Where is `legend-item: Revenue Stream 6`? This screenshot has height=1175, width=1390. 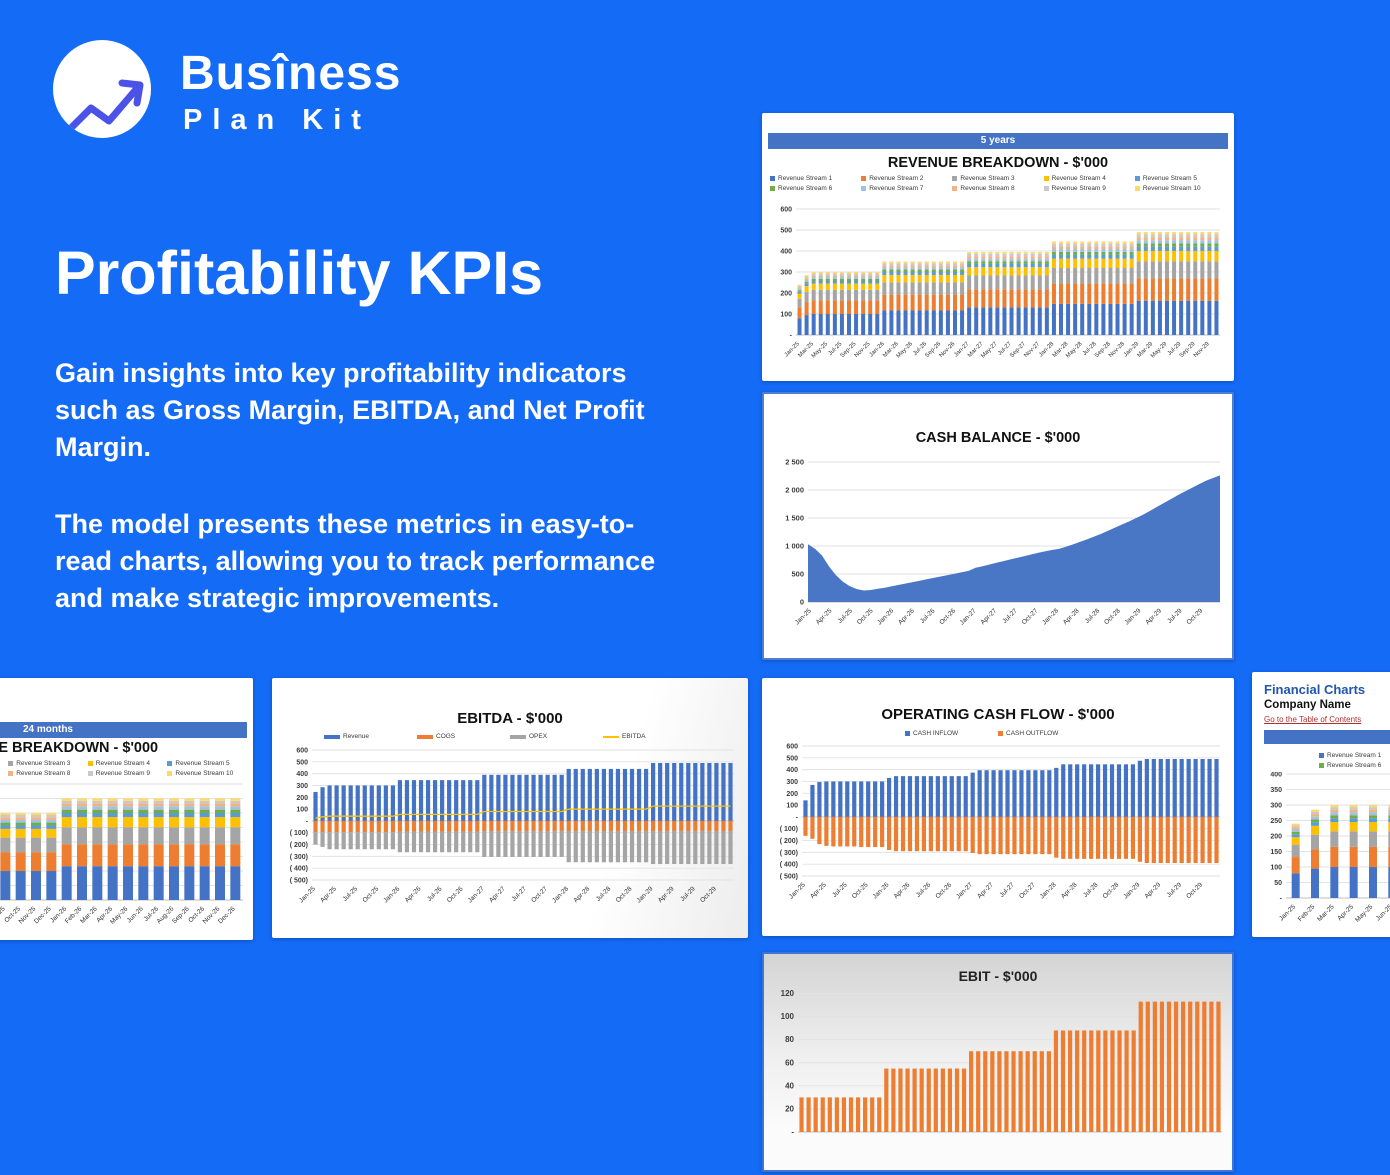 legend-item: Revenue Stream 6 is located at coordinates (1354, 765).